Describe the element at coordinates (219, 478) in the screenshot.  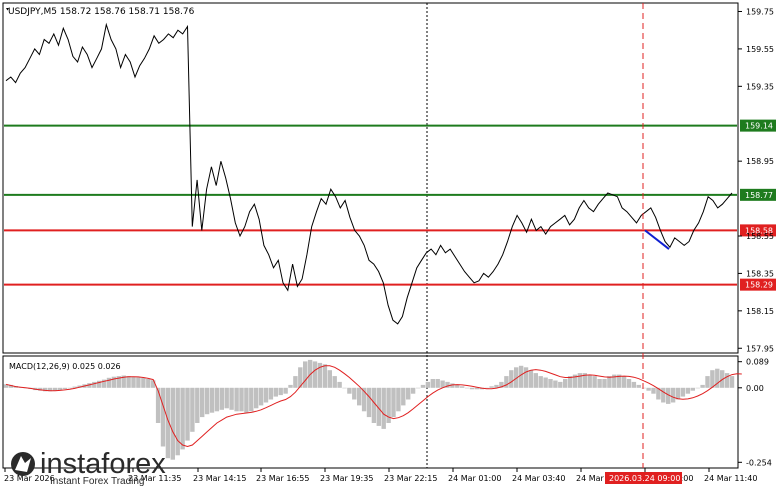
I see `time-tick-label: 23 Mar 14:15` at that location.